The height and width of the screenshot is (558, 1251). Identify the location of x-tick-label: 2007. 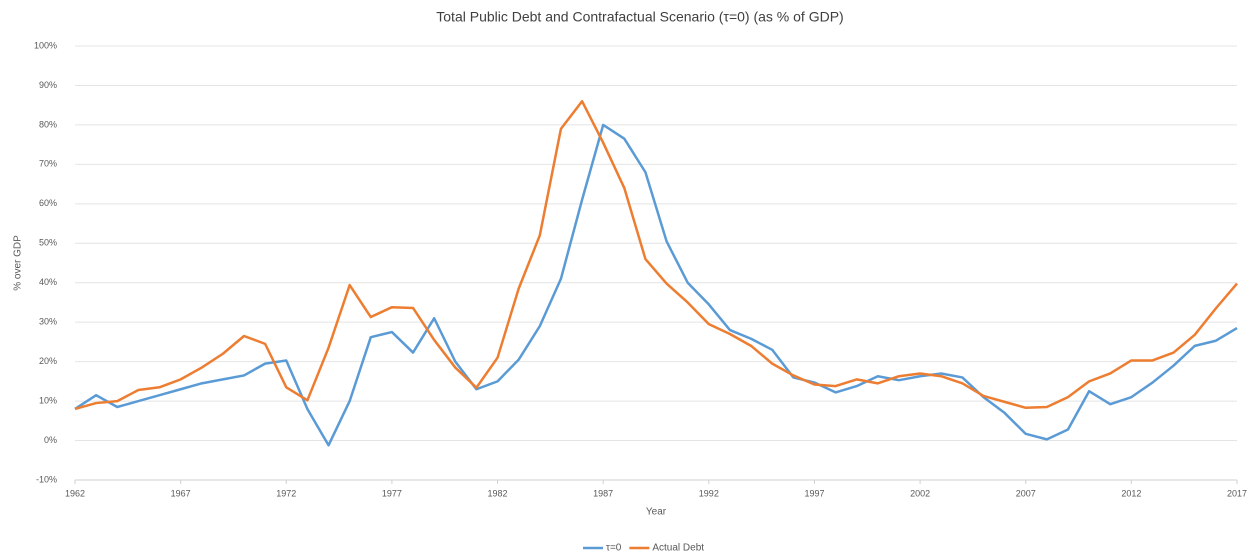
(1026, 493).